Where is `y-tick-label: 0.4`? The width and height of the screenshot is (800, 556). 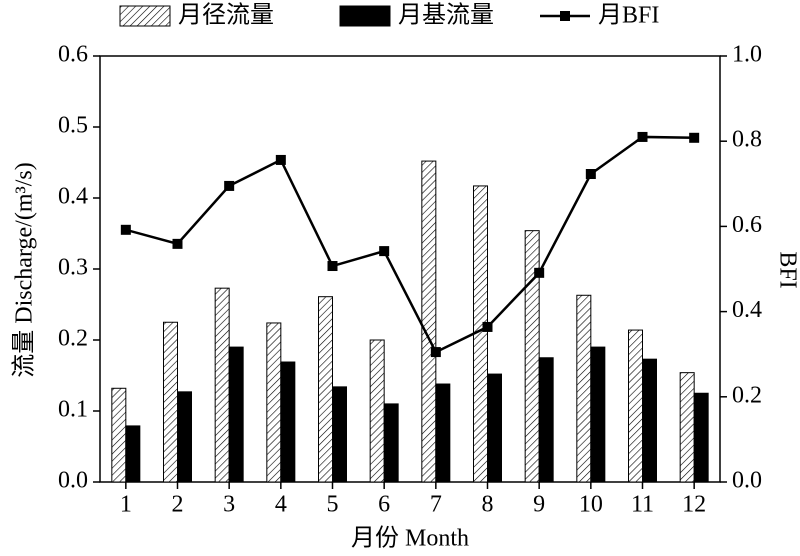
y-tick-label: 0.4 is located at coordinates (73, 197).